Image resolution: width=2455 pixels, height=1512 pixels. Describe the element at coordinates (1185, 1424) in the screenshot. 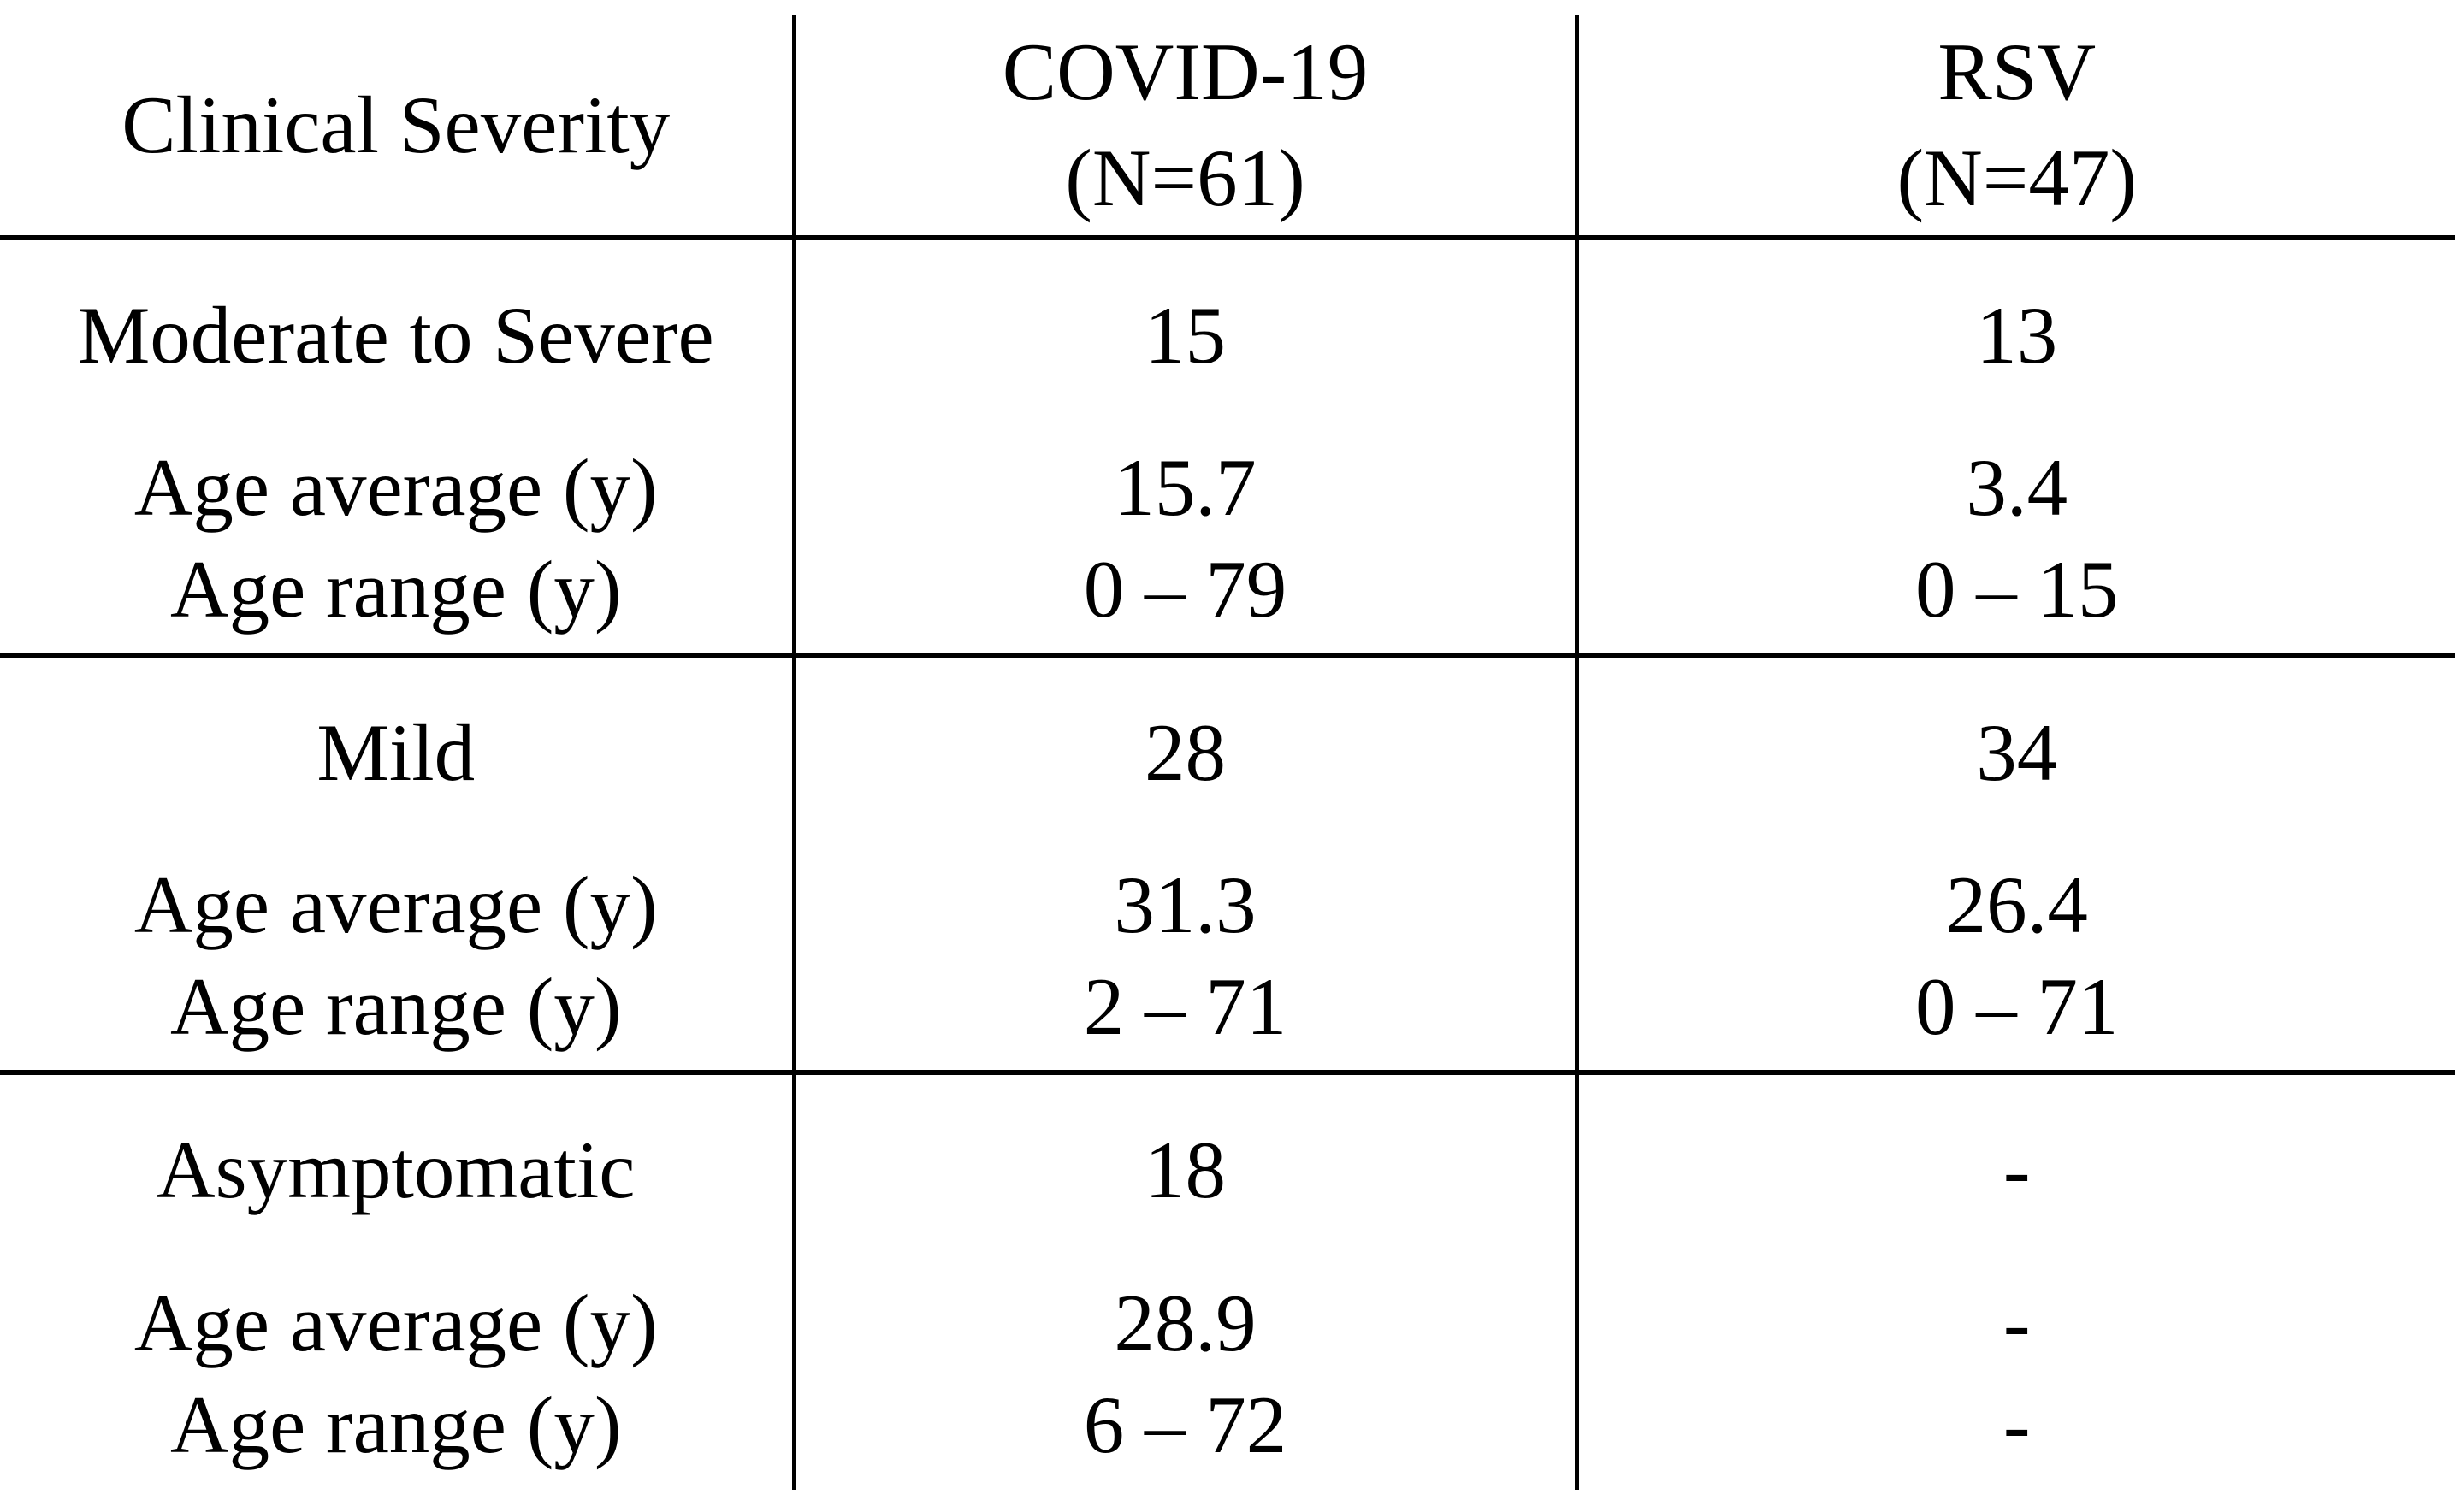

I see `covid-age-range-value: 6 – 72` at that location.